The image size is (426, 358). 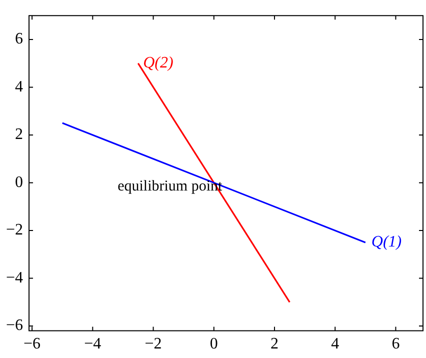 I want to click on x-tick-label: 2, so click(x=274, y=344).